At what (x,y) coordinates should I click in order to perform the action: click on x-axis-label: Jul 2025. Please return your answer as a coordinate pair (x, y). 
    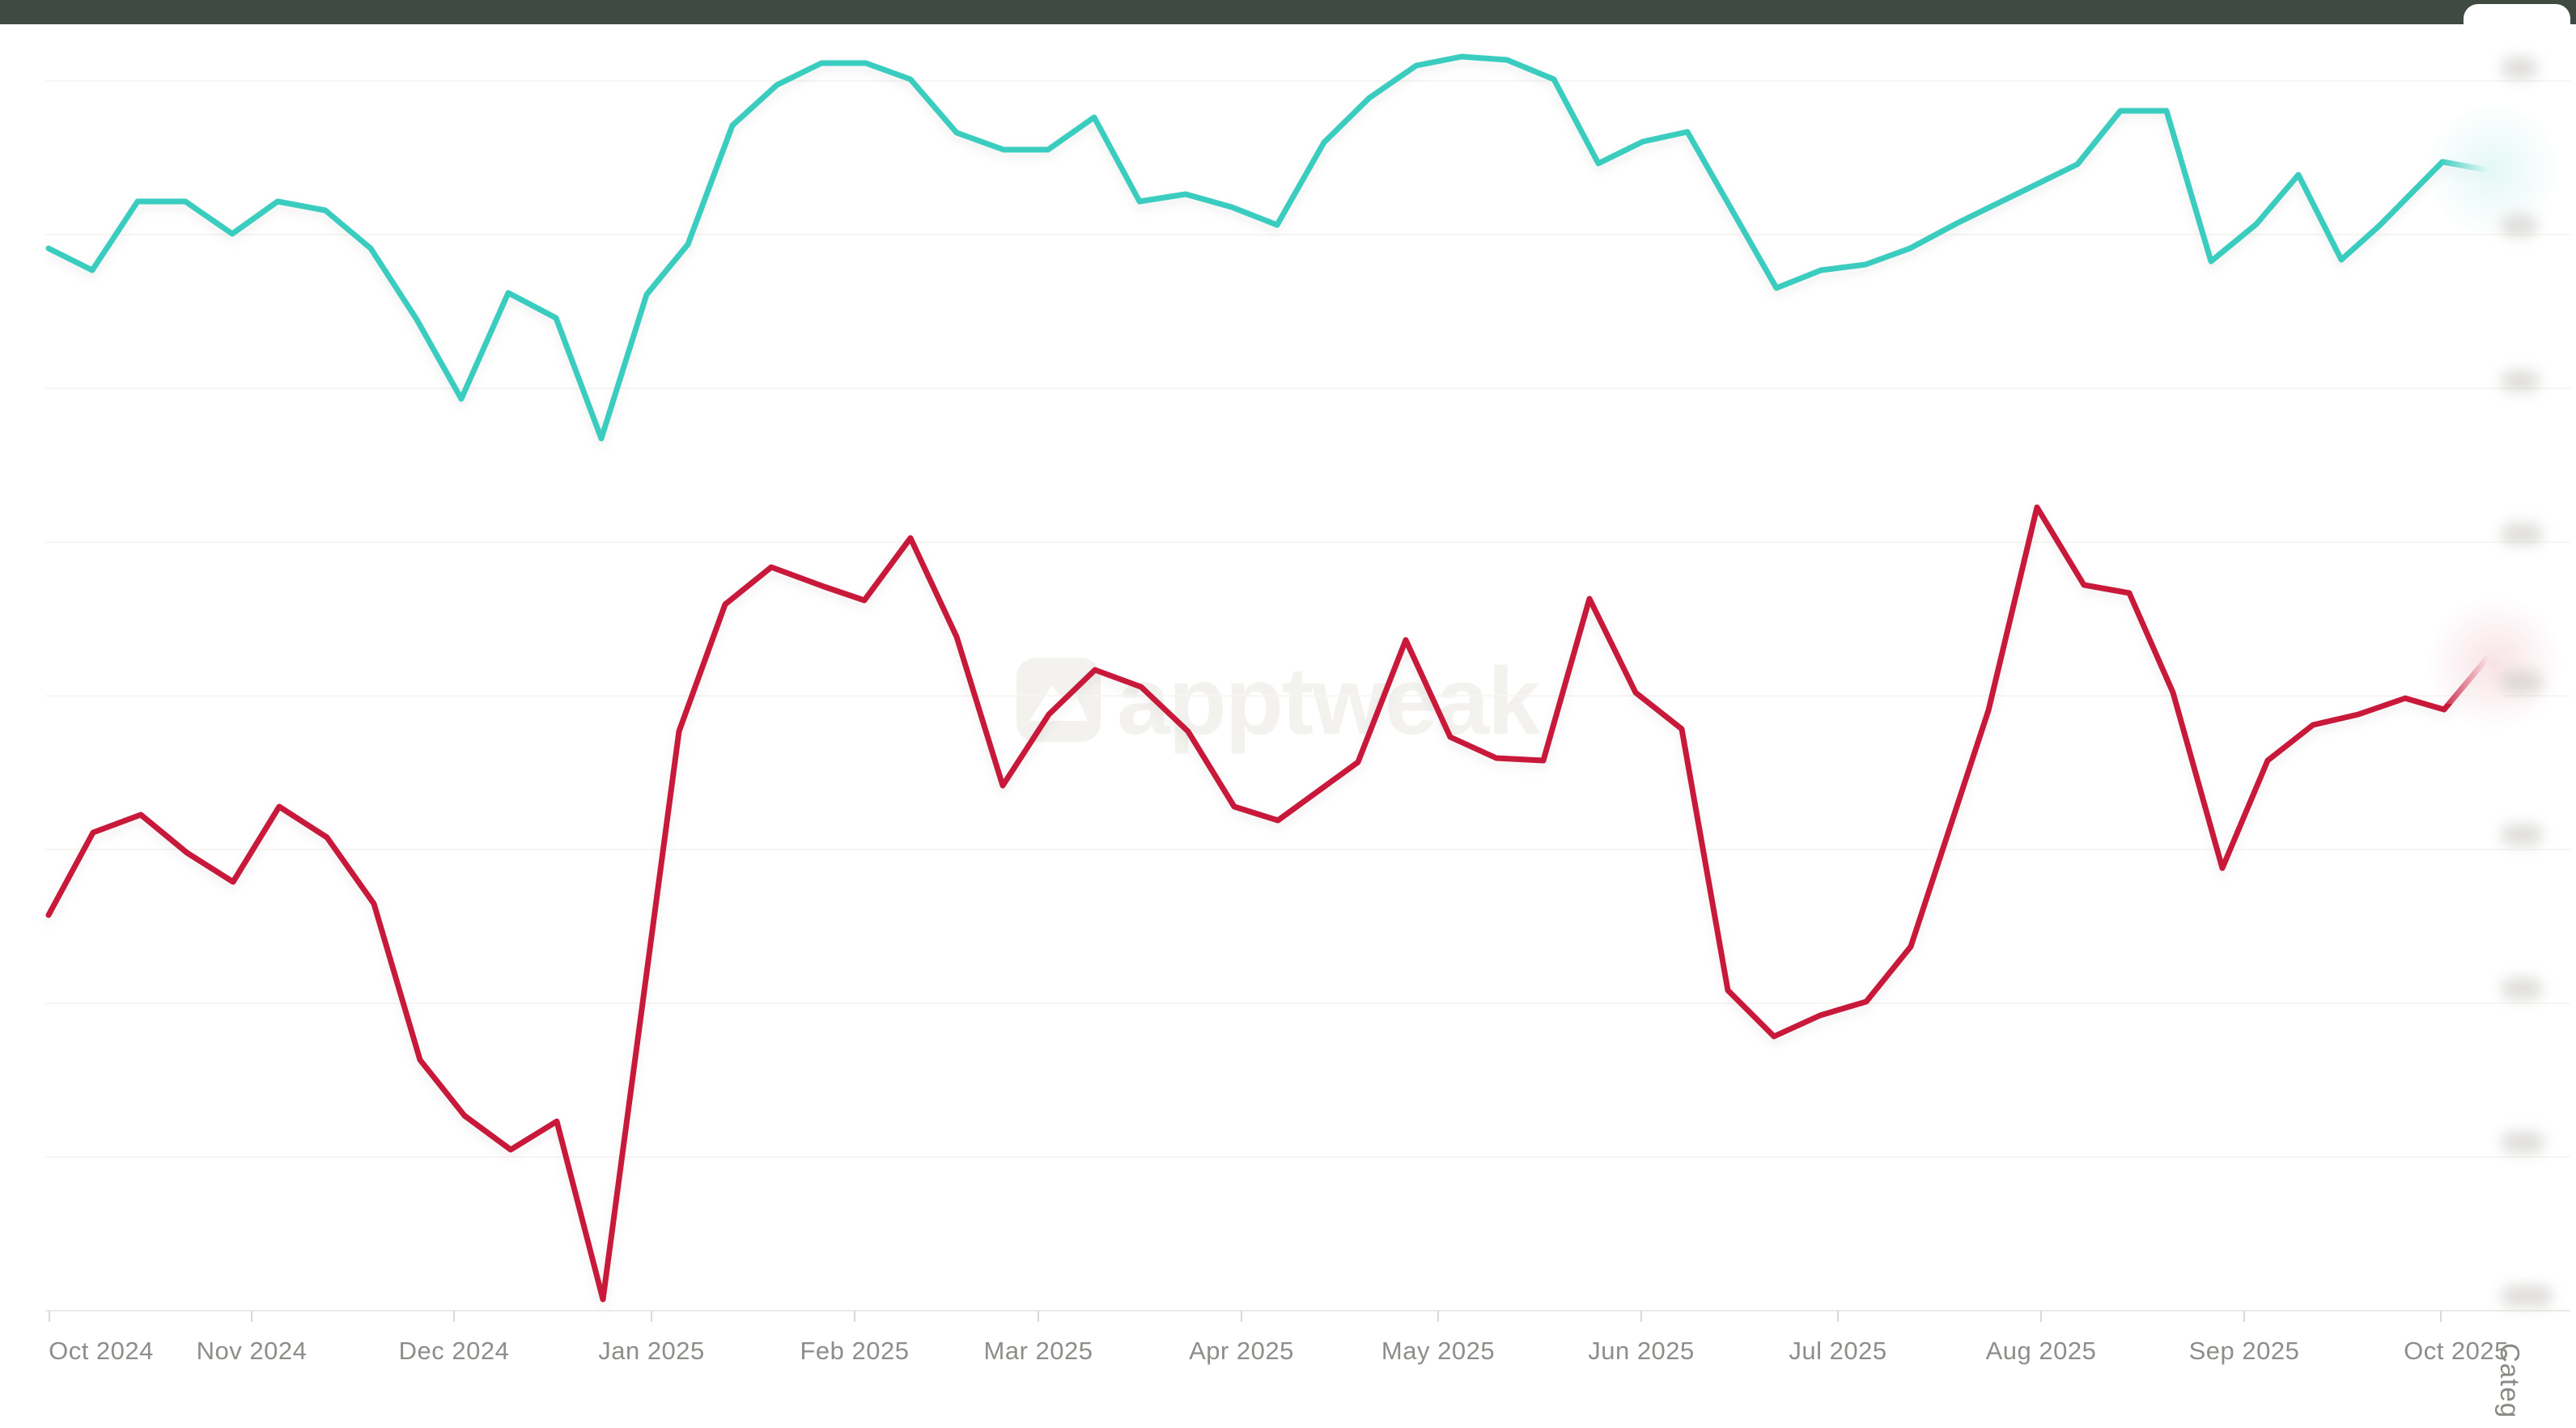
    Looking at the image, I should click on (1838, 1351).